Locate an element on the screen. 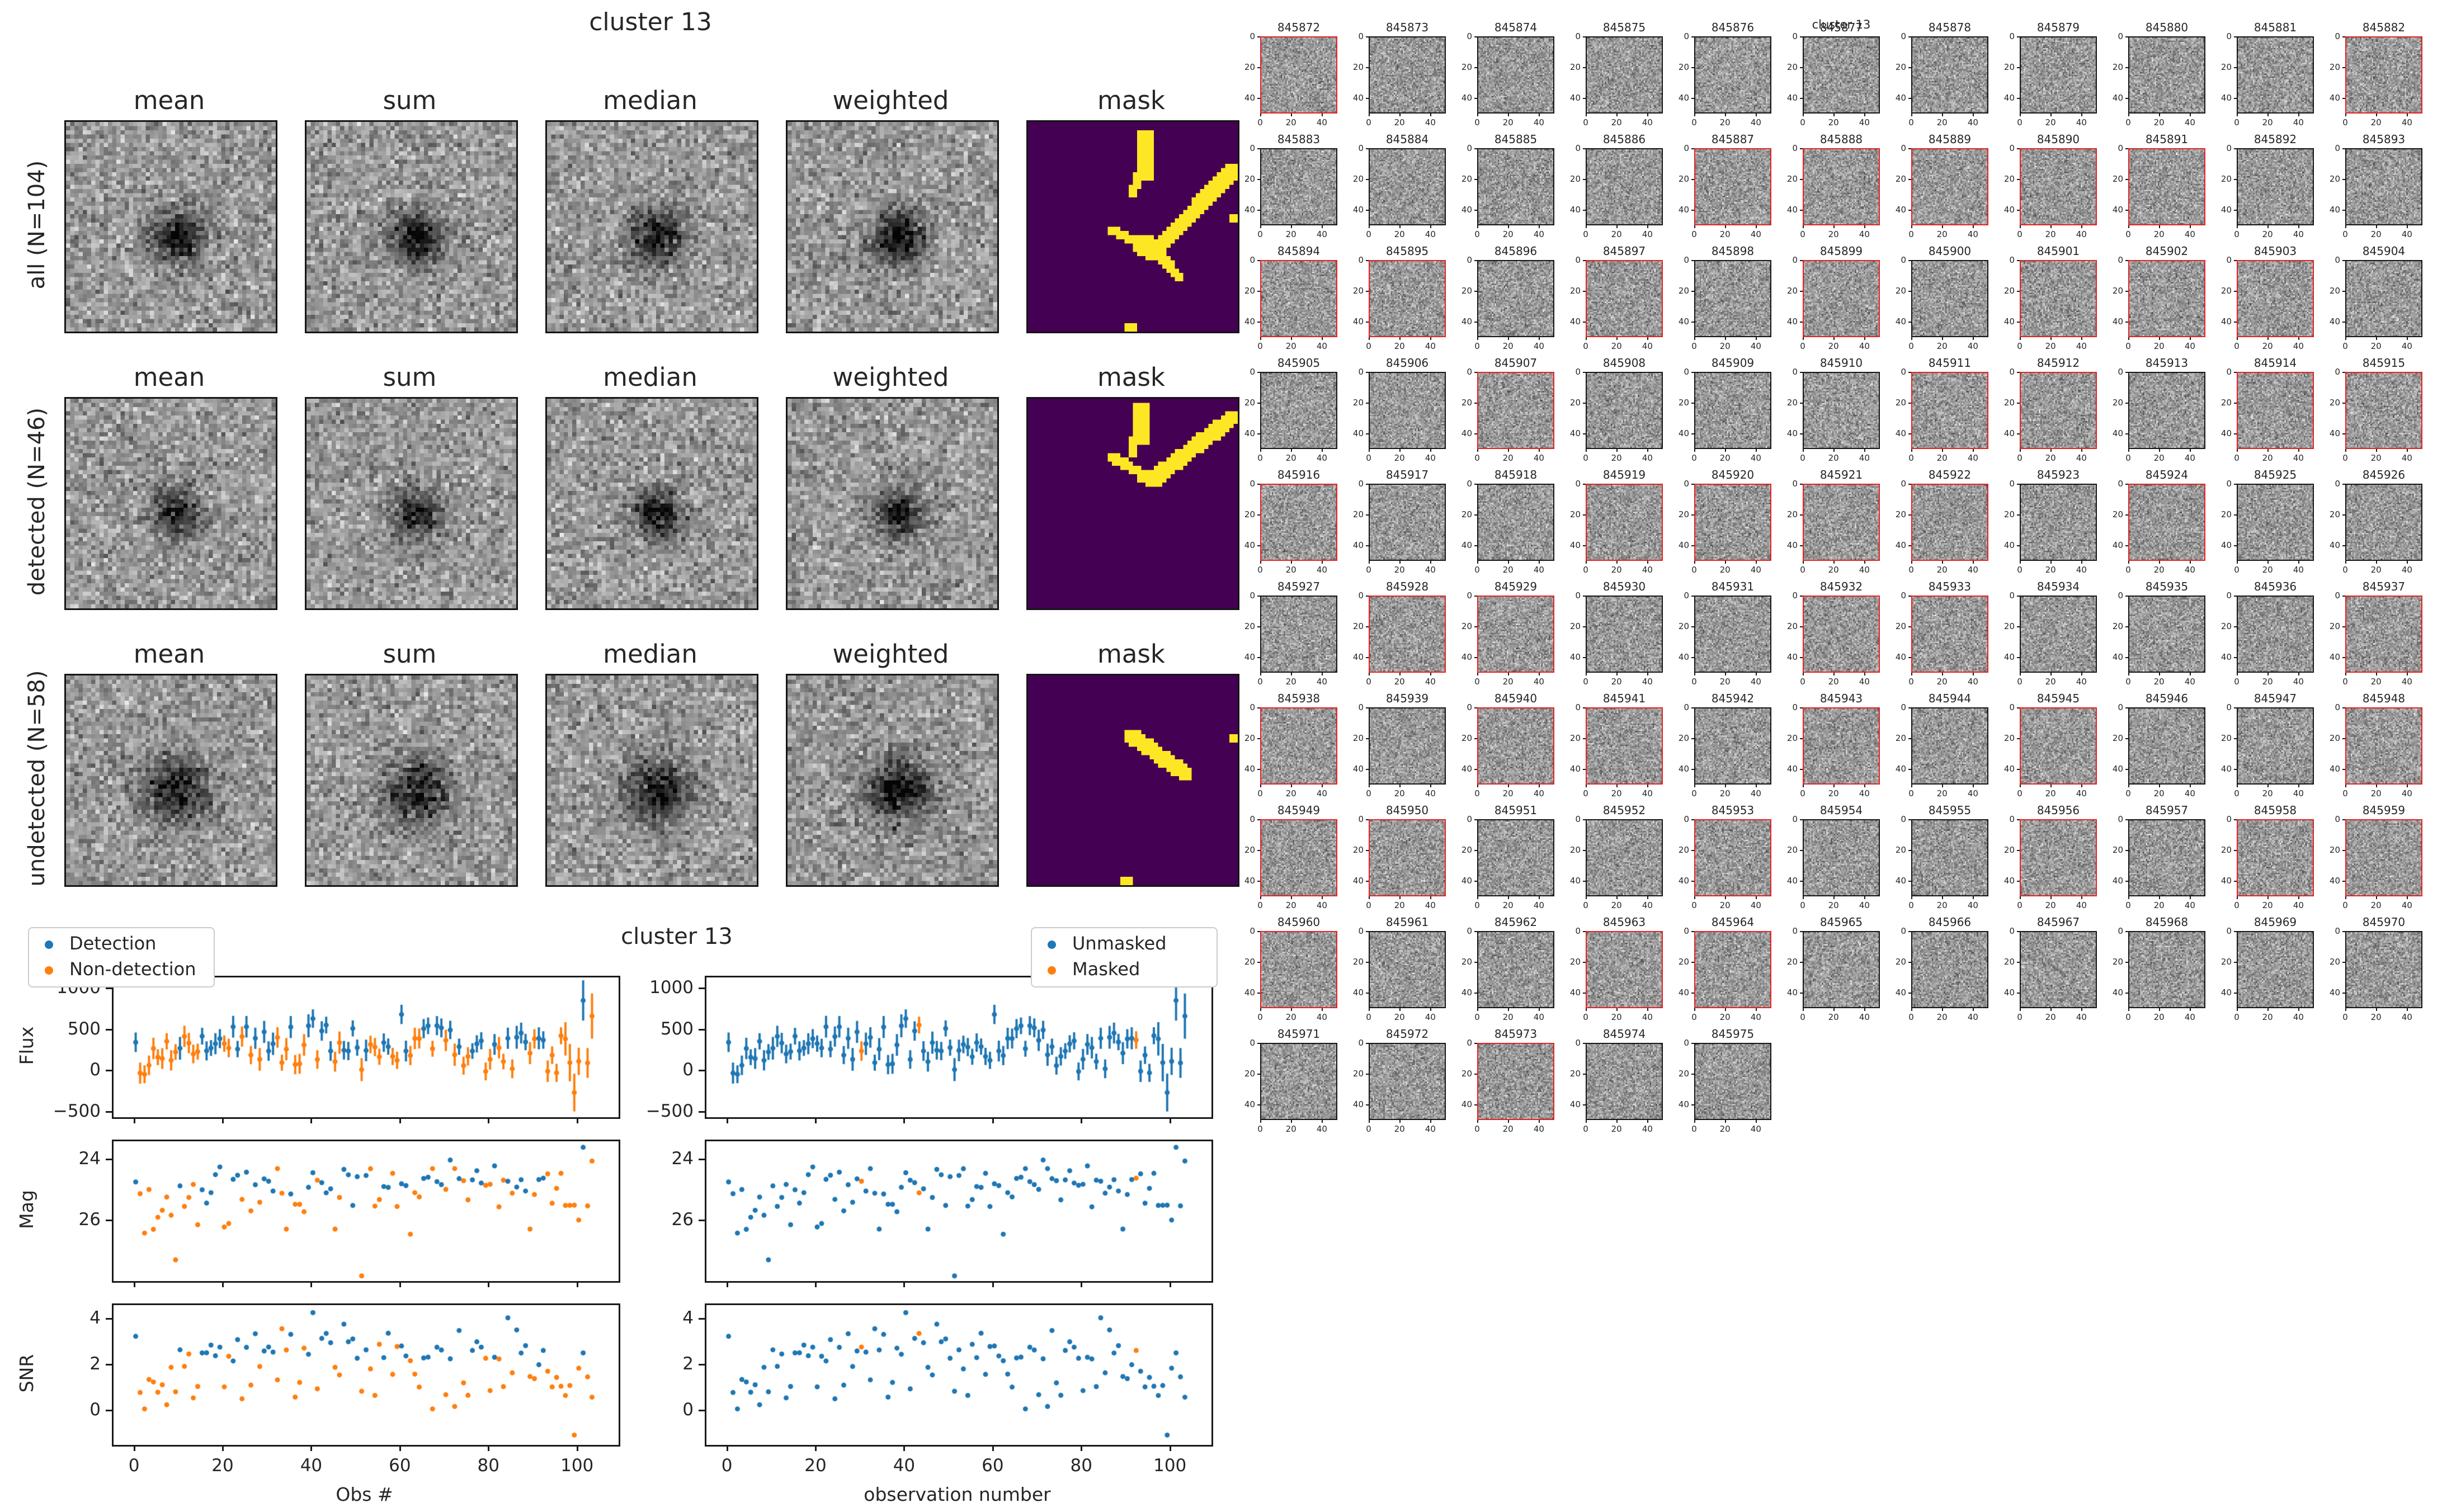 The image size is (2461, 1512). stamp-title-845903: 845903 is located at coordinates (2275, 251).